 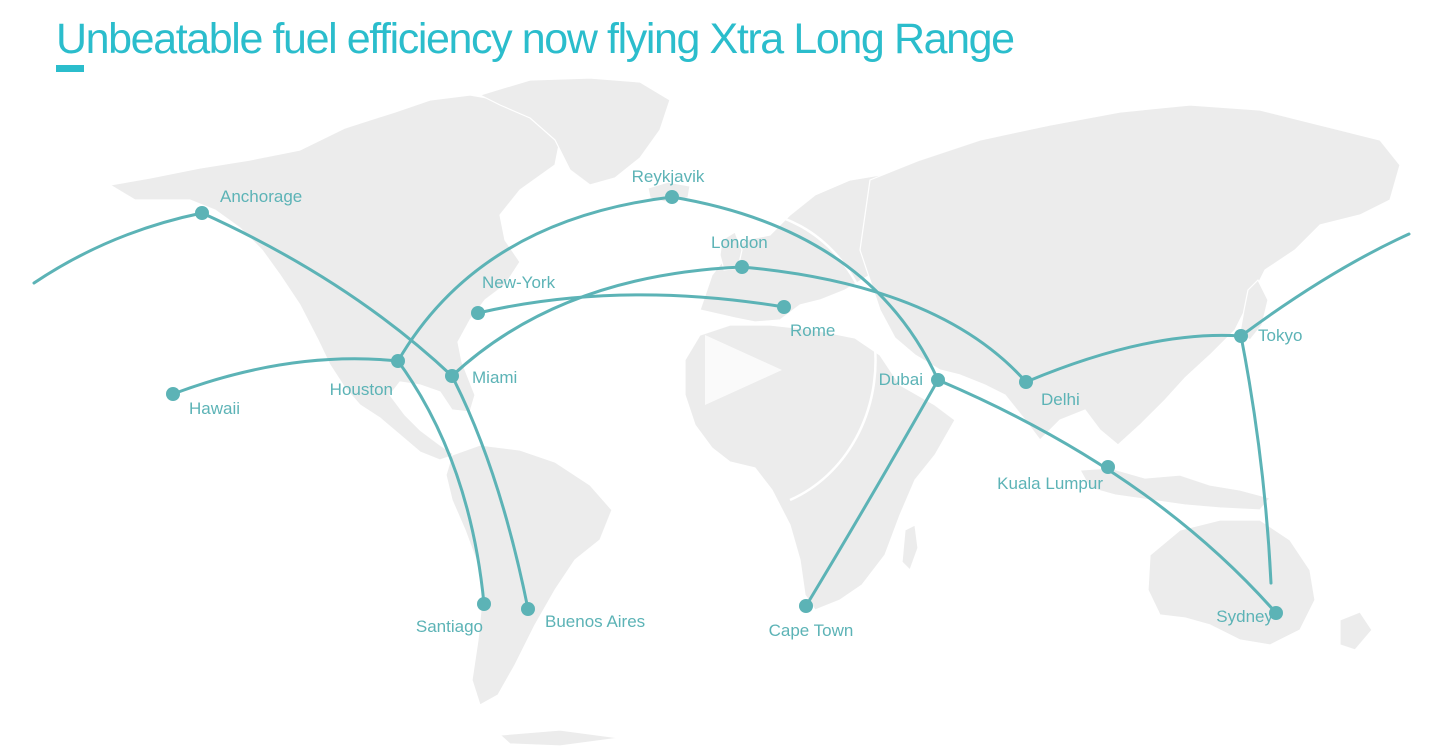 I want to click on land-africa, so click(x=820, y=467).